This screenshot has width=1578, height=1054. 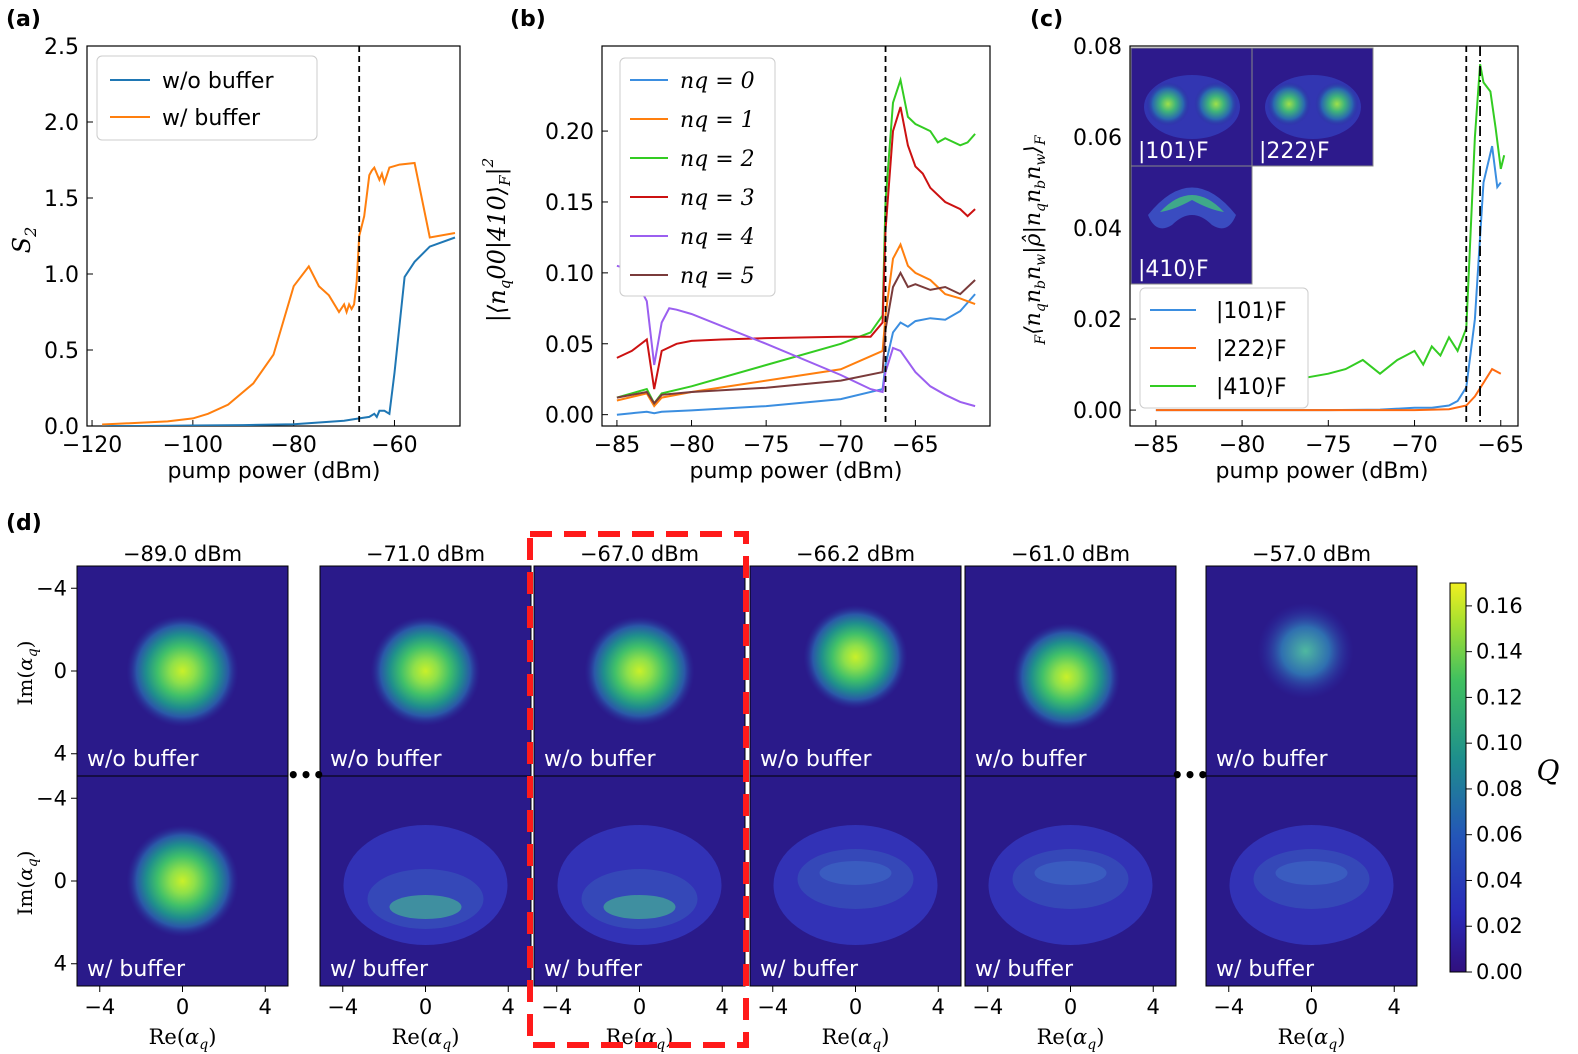 I want to click on axes-frame, so click(x=273, y=236).